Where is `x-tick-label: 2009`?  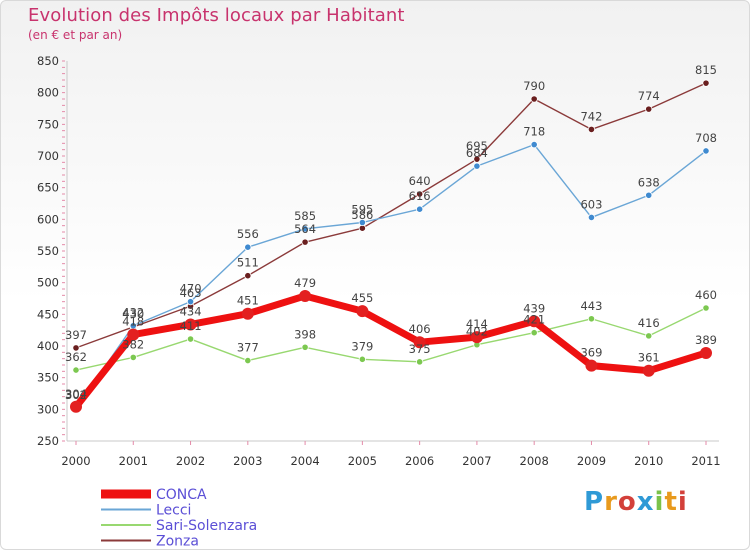 x-tick-label: 2009 is located at coordinates (591, 461).